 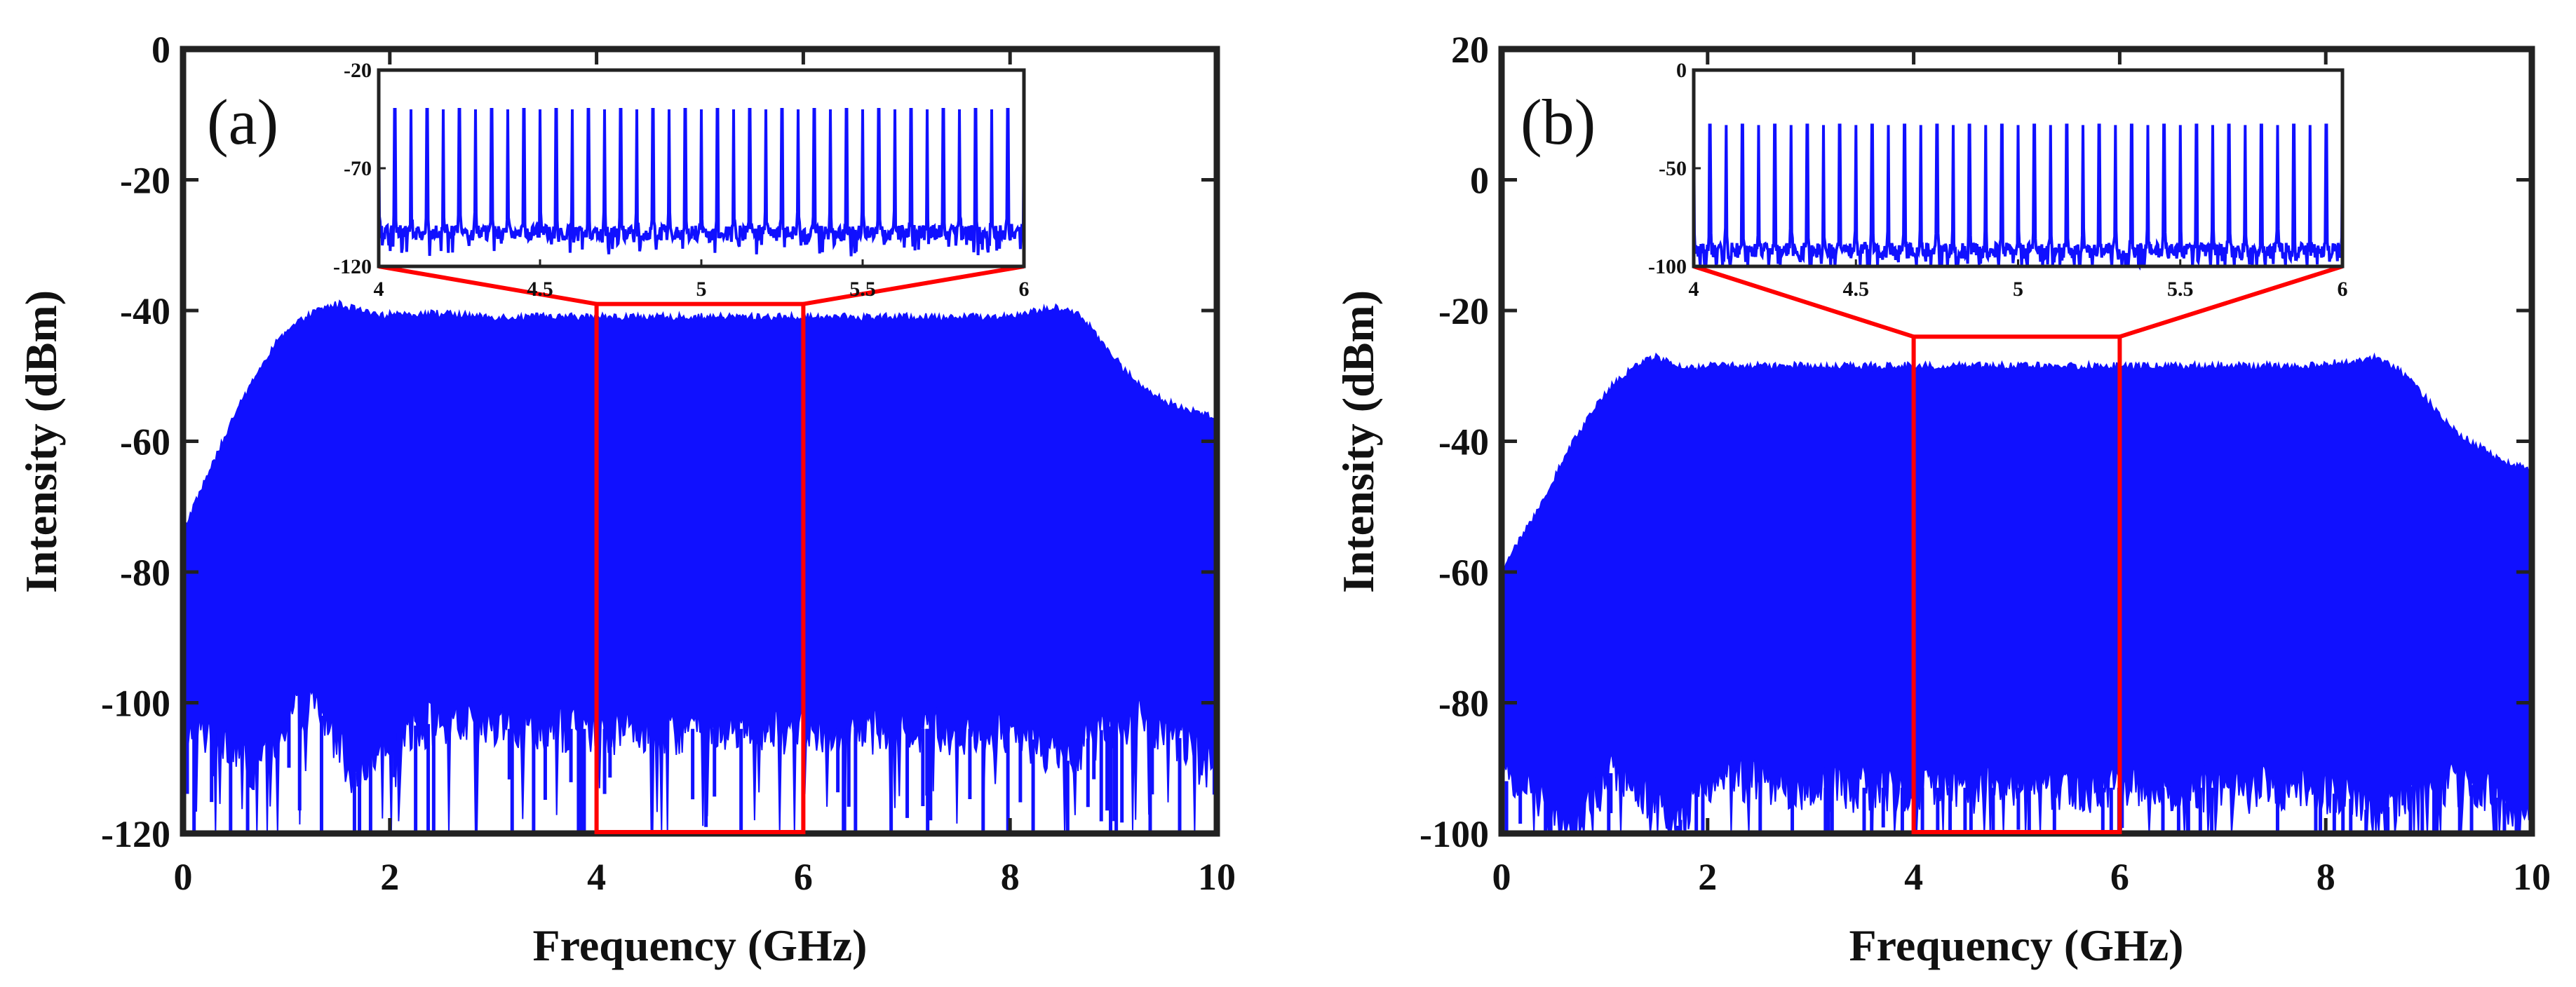 What do you see at coordinates (1681, 70) in the screenshot?
I see `inset-y-tick-label: 0` at bounding box center [1681, 70].